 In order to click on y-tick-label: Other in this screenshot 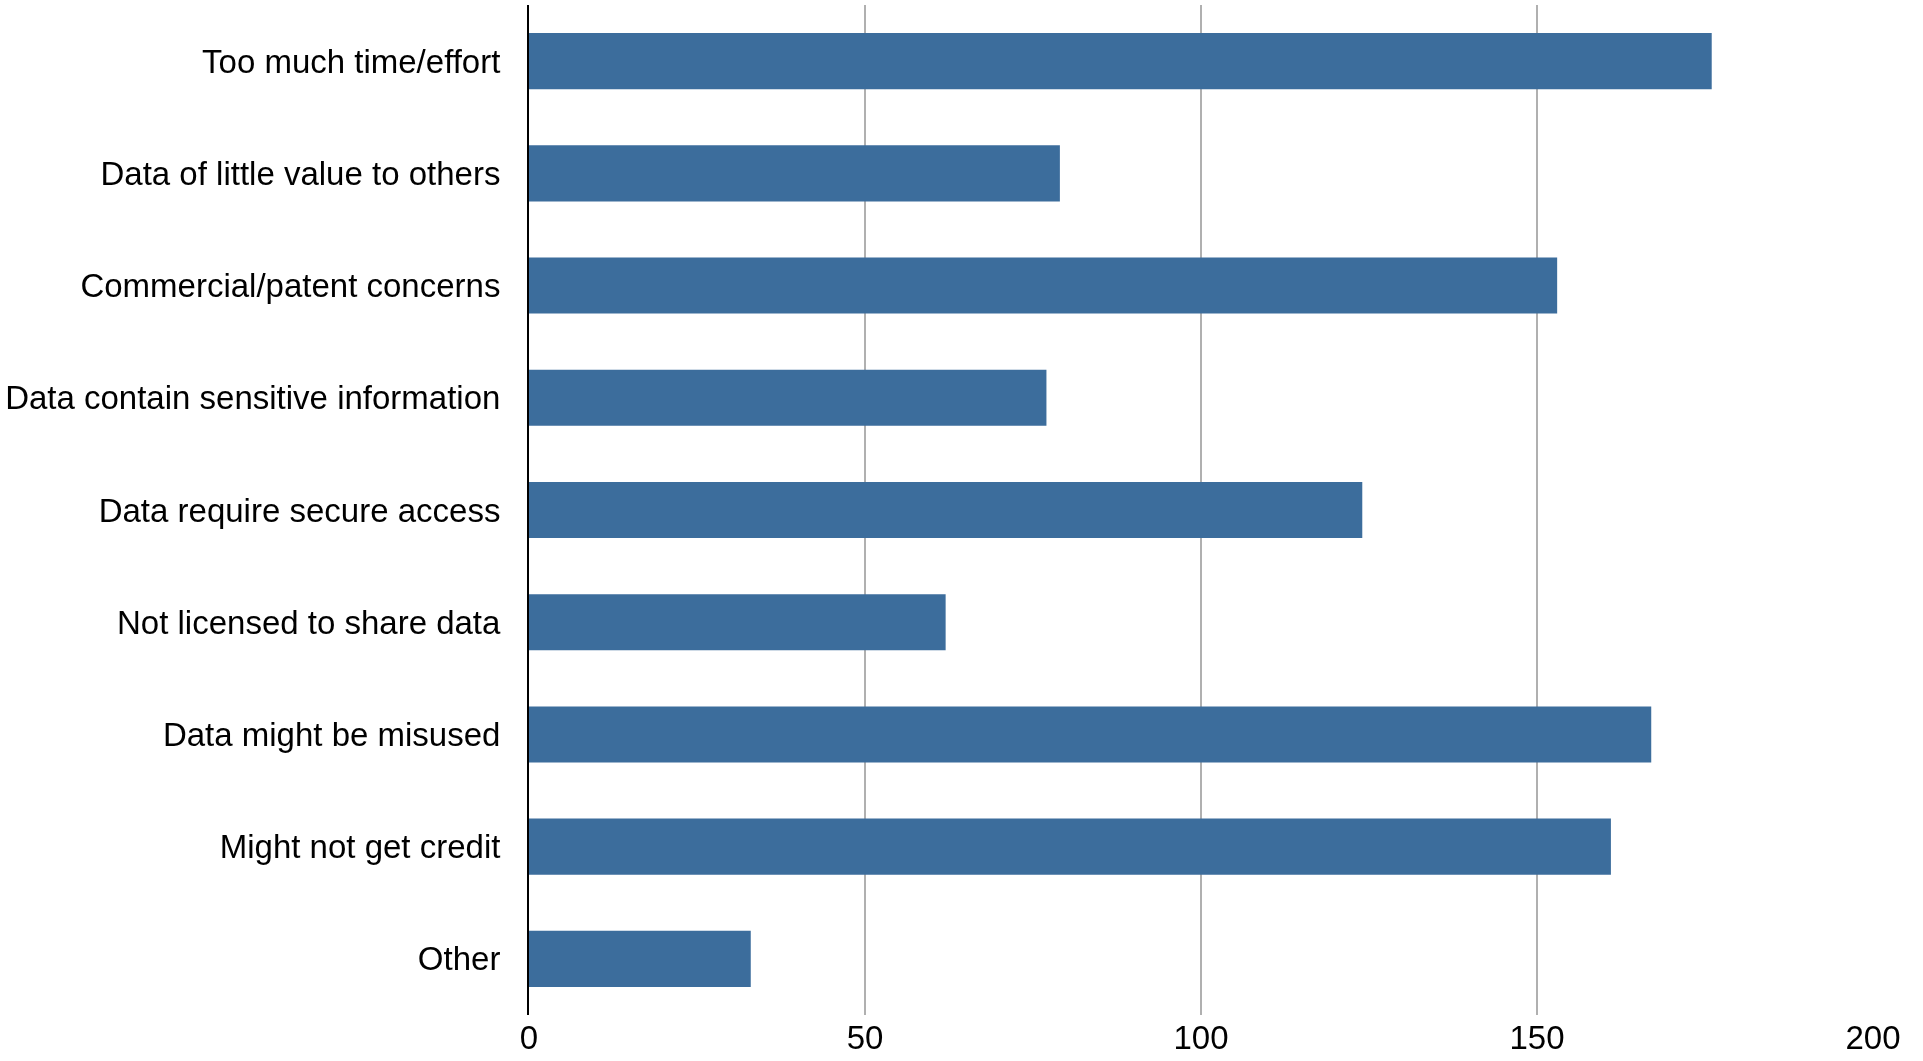, I will do `click(459, 959)`.